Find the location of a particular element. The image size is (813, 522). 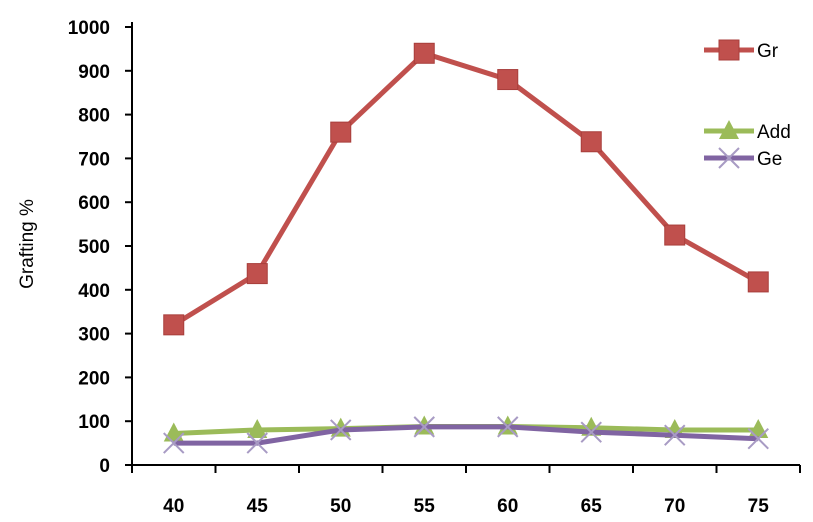

legend-label-gr: Gr is located at coordinates (768, 51).